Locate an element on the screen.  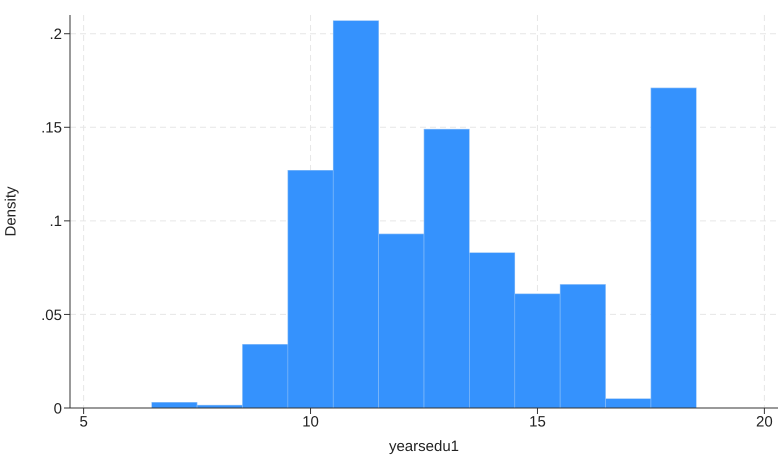
y-axis-title: Density is located at coordinates (11, 211).